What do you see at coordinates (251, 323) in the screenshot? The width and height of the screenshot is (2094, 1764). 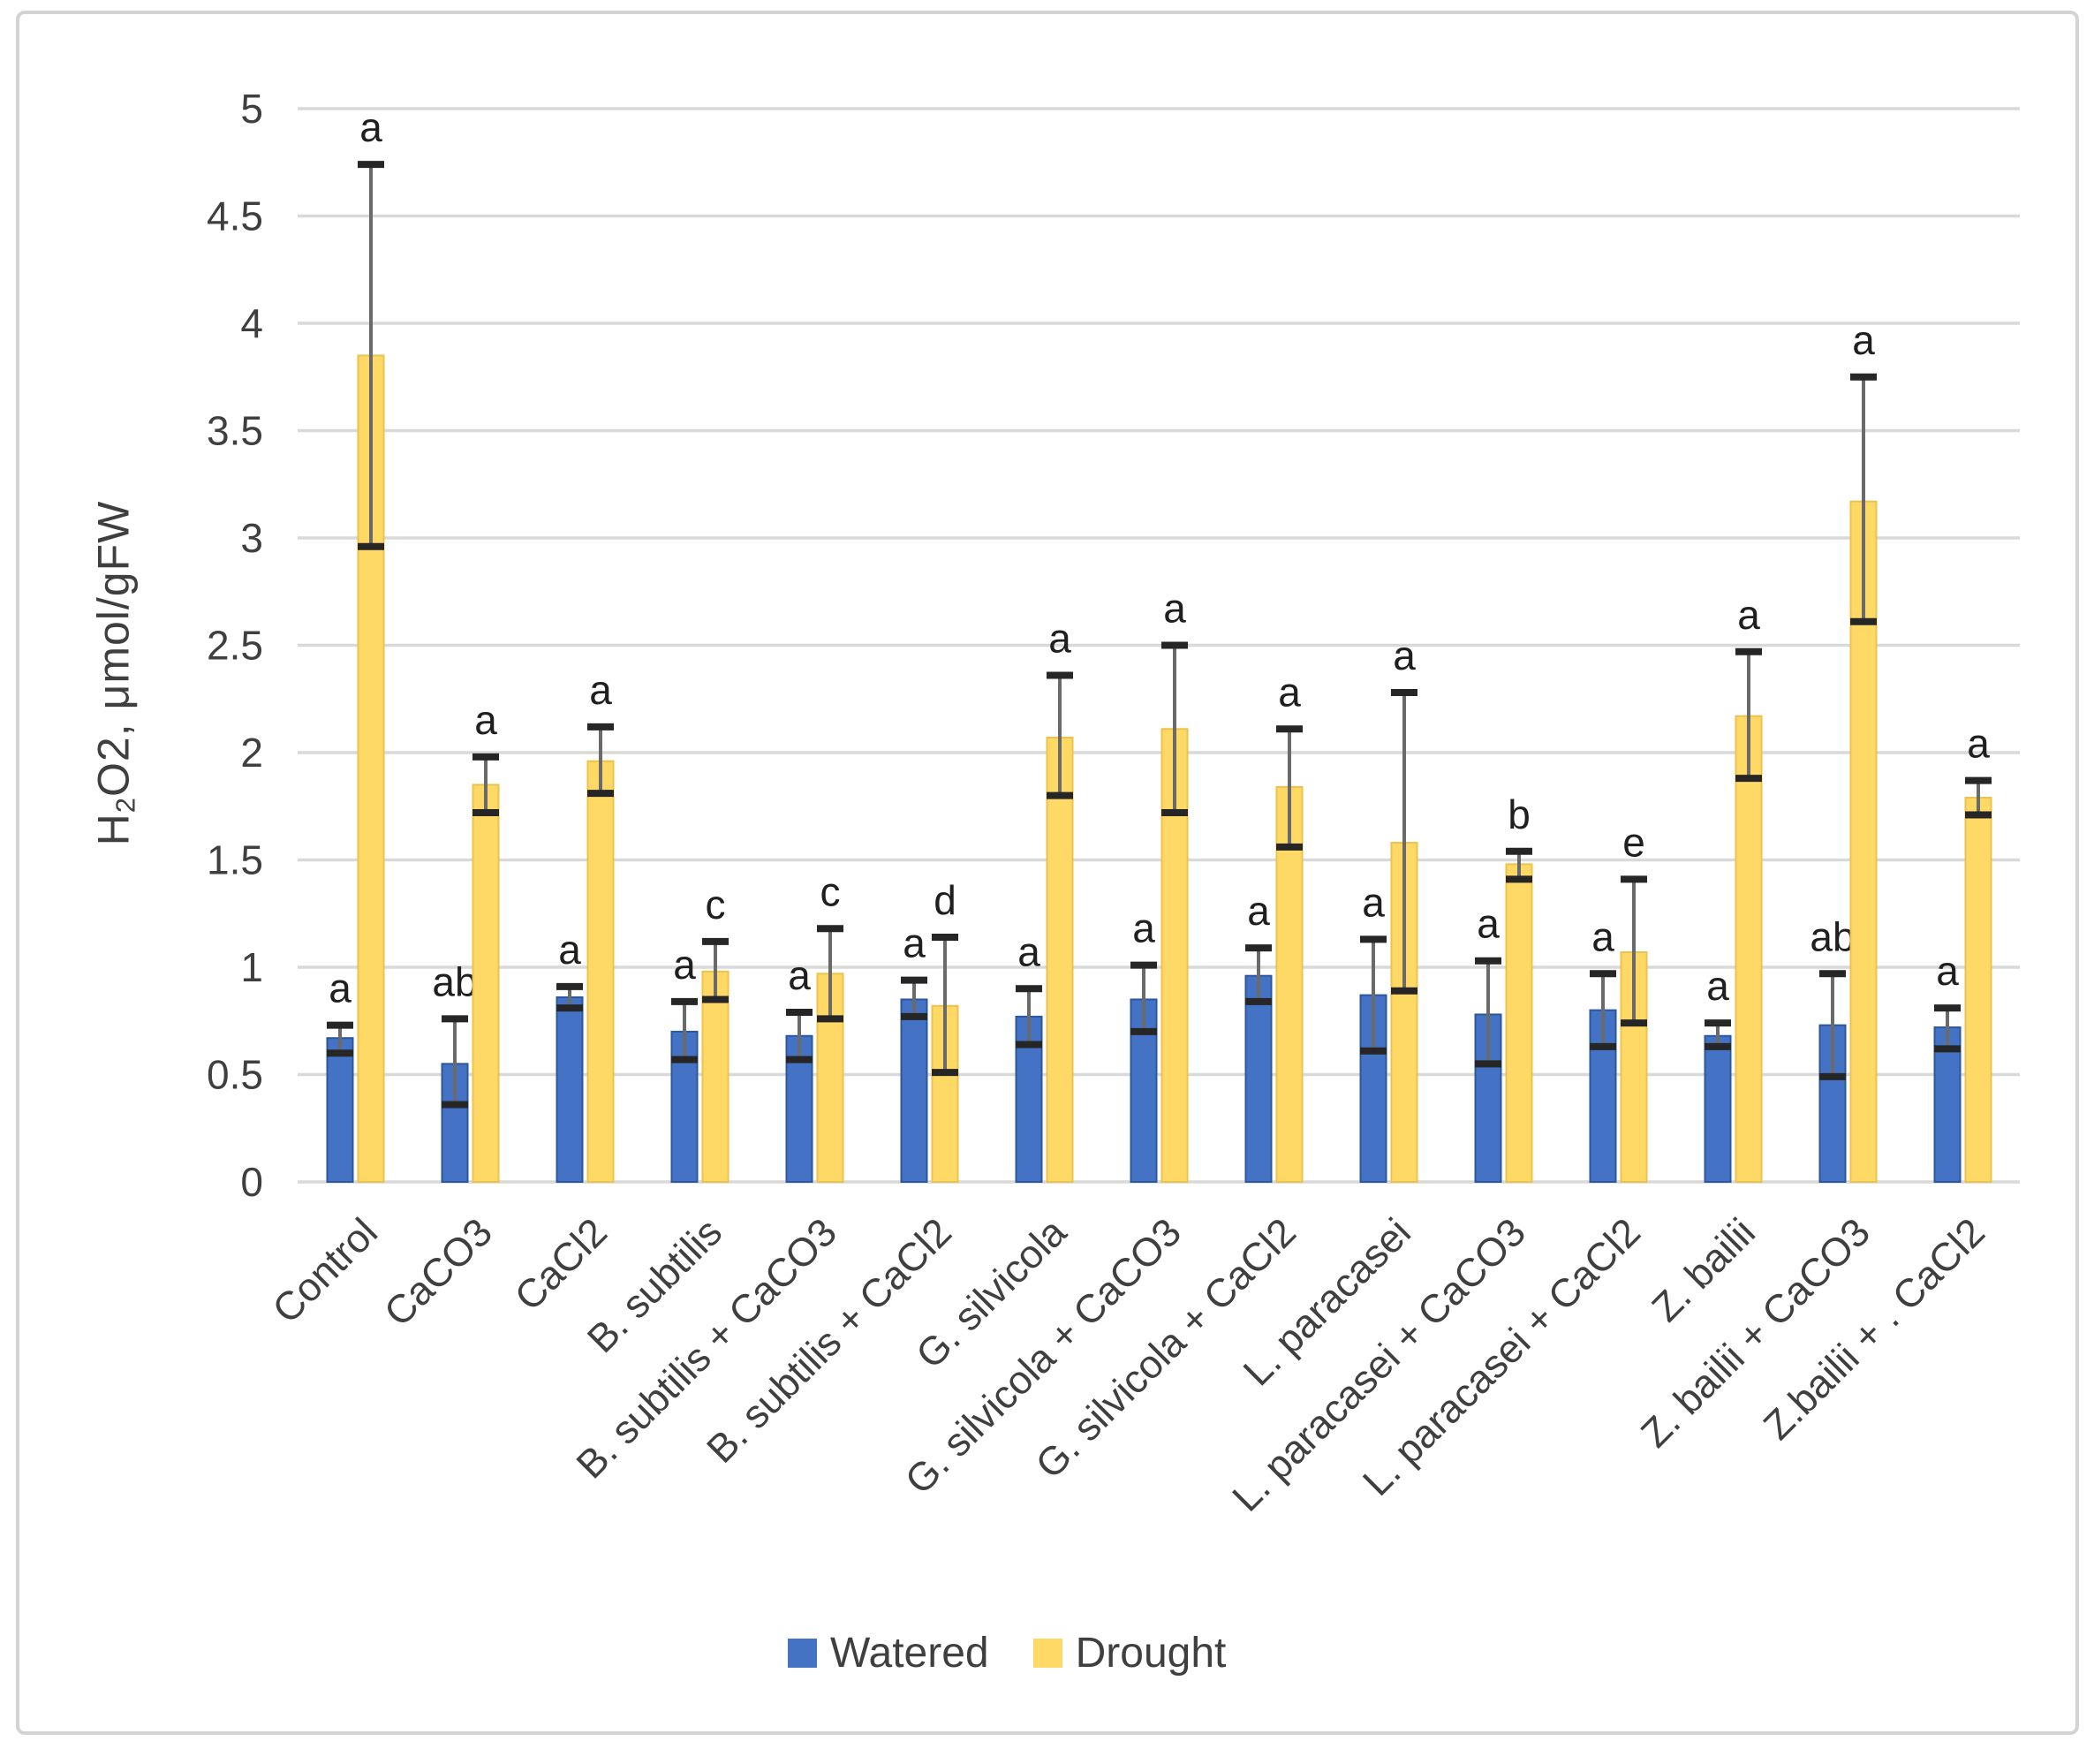 I see `y-tick-label: 4` at bounding box center [251, 323].